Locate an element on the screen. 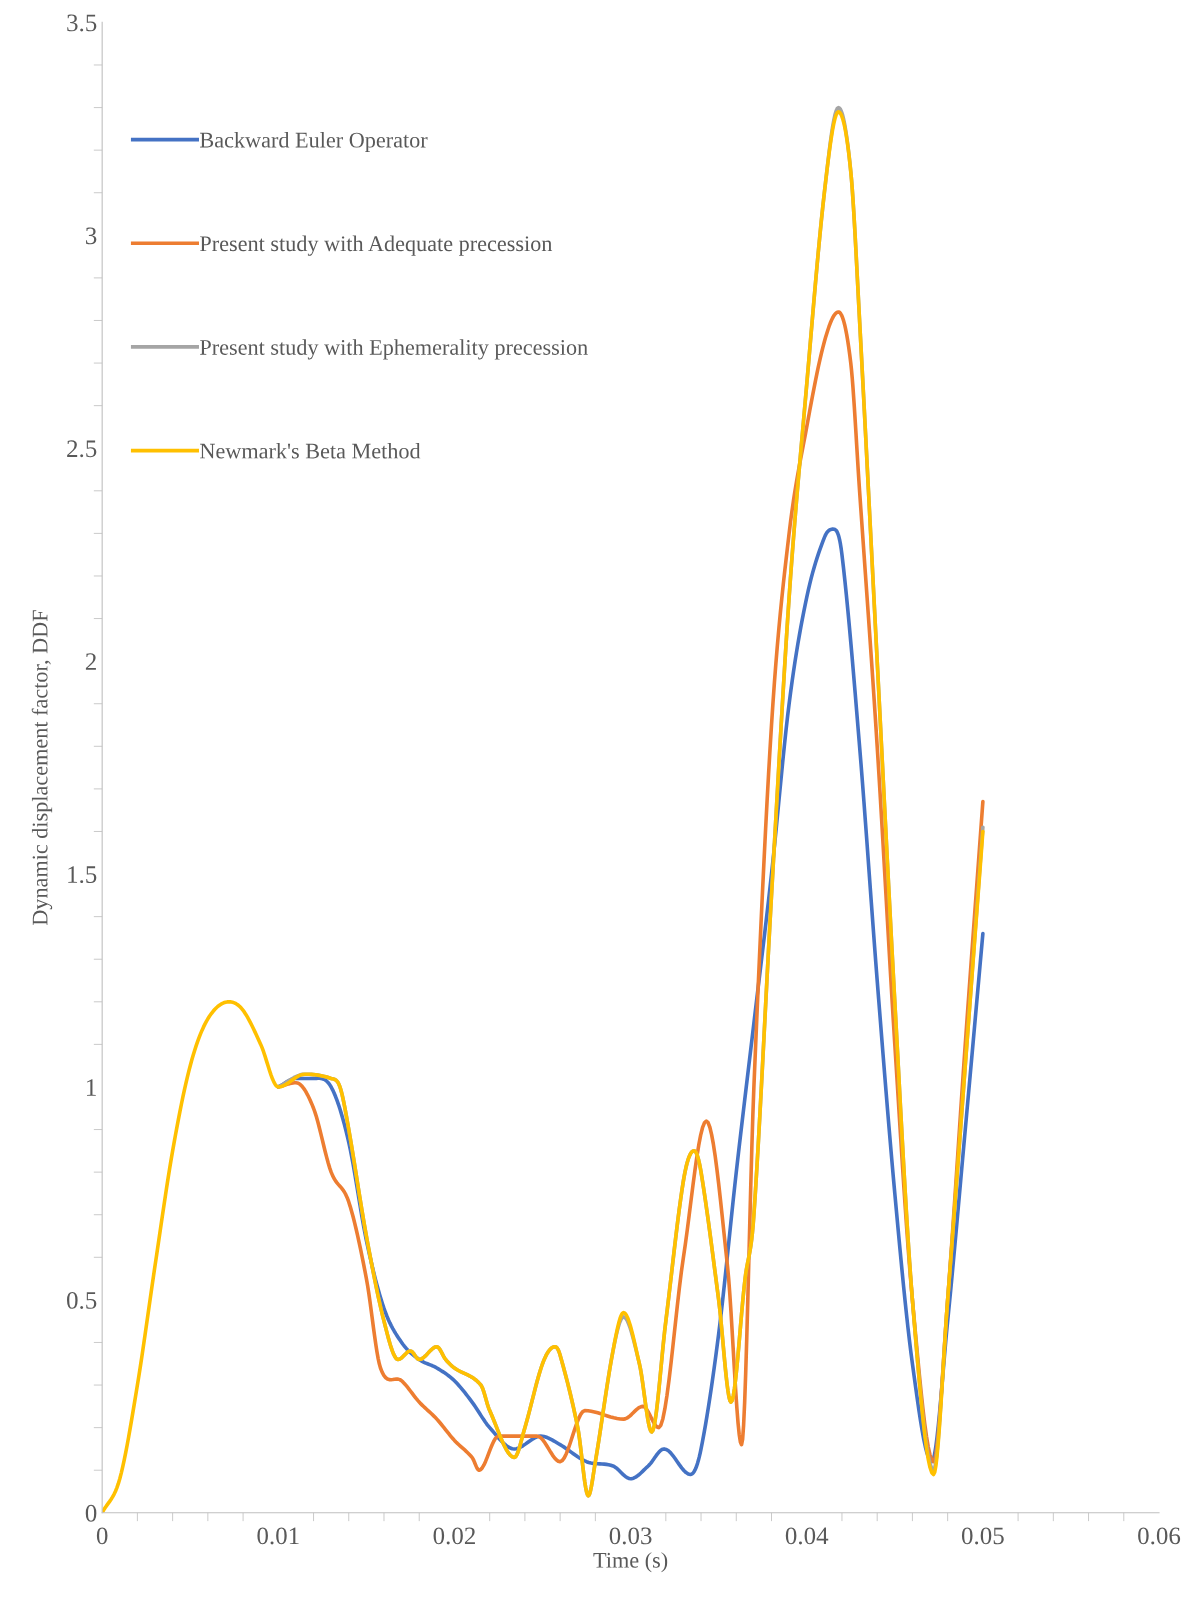 The image size is (1188, 1600). x-tick-label: 0.03 is located at coordinates (630, 1536).